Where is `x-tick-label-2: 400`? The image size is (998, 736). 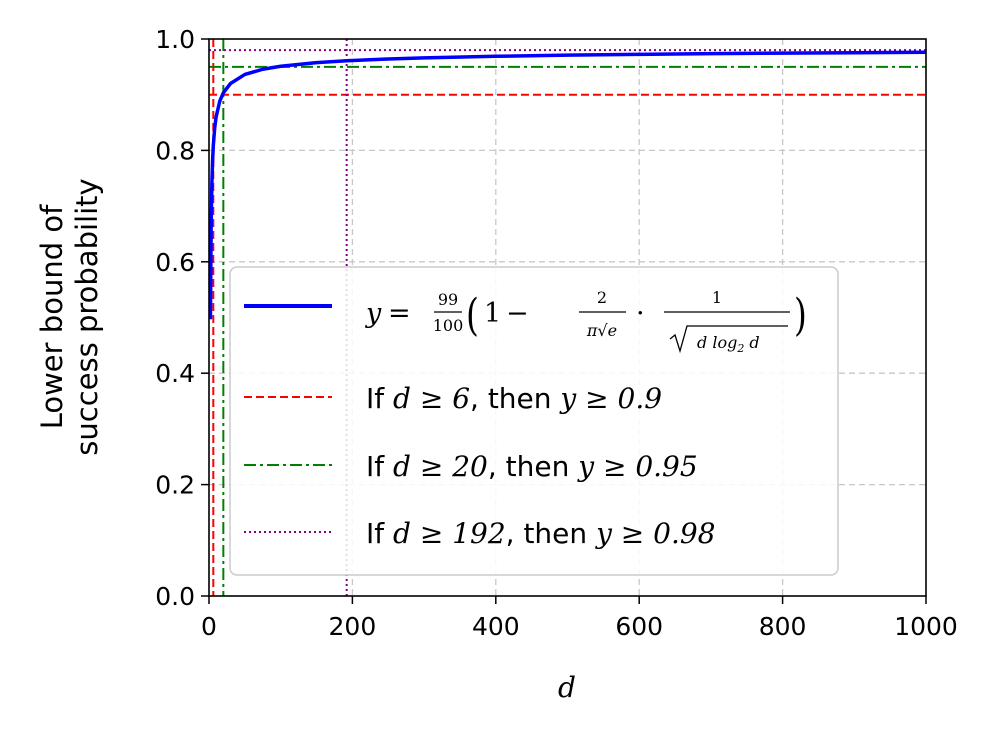
x-tick-label-2: 400 is located at coordinates (496, 626).